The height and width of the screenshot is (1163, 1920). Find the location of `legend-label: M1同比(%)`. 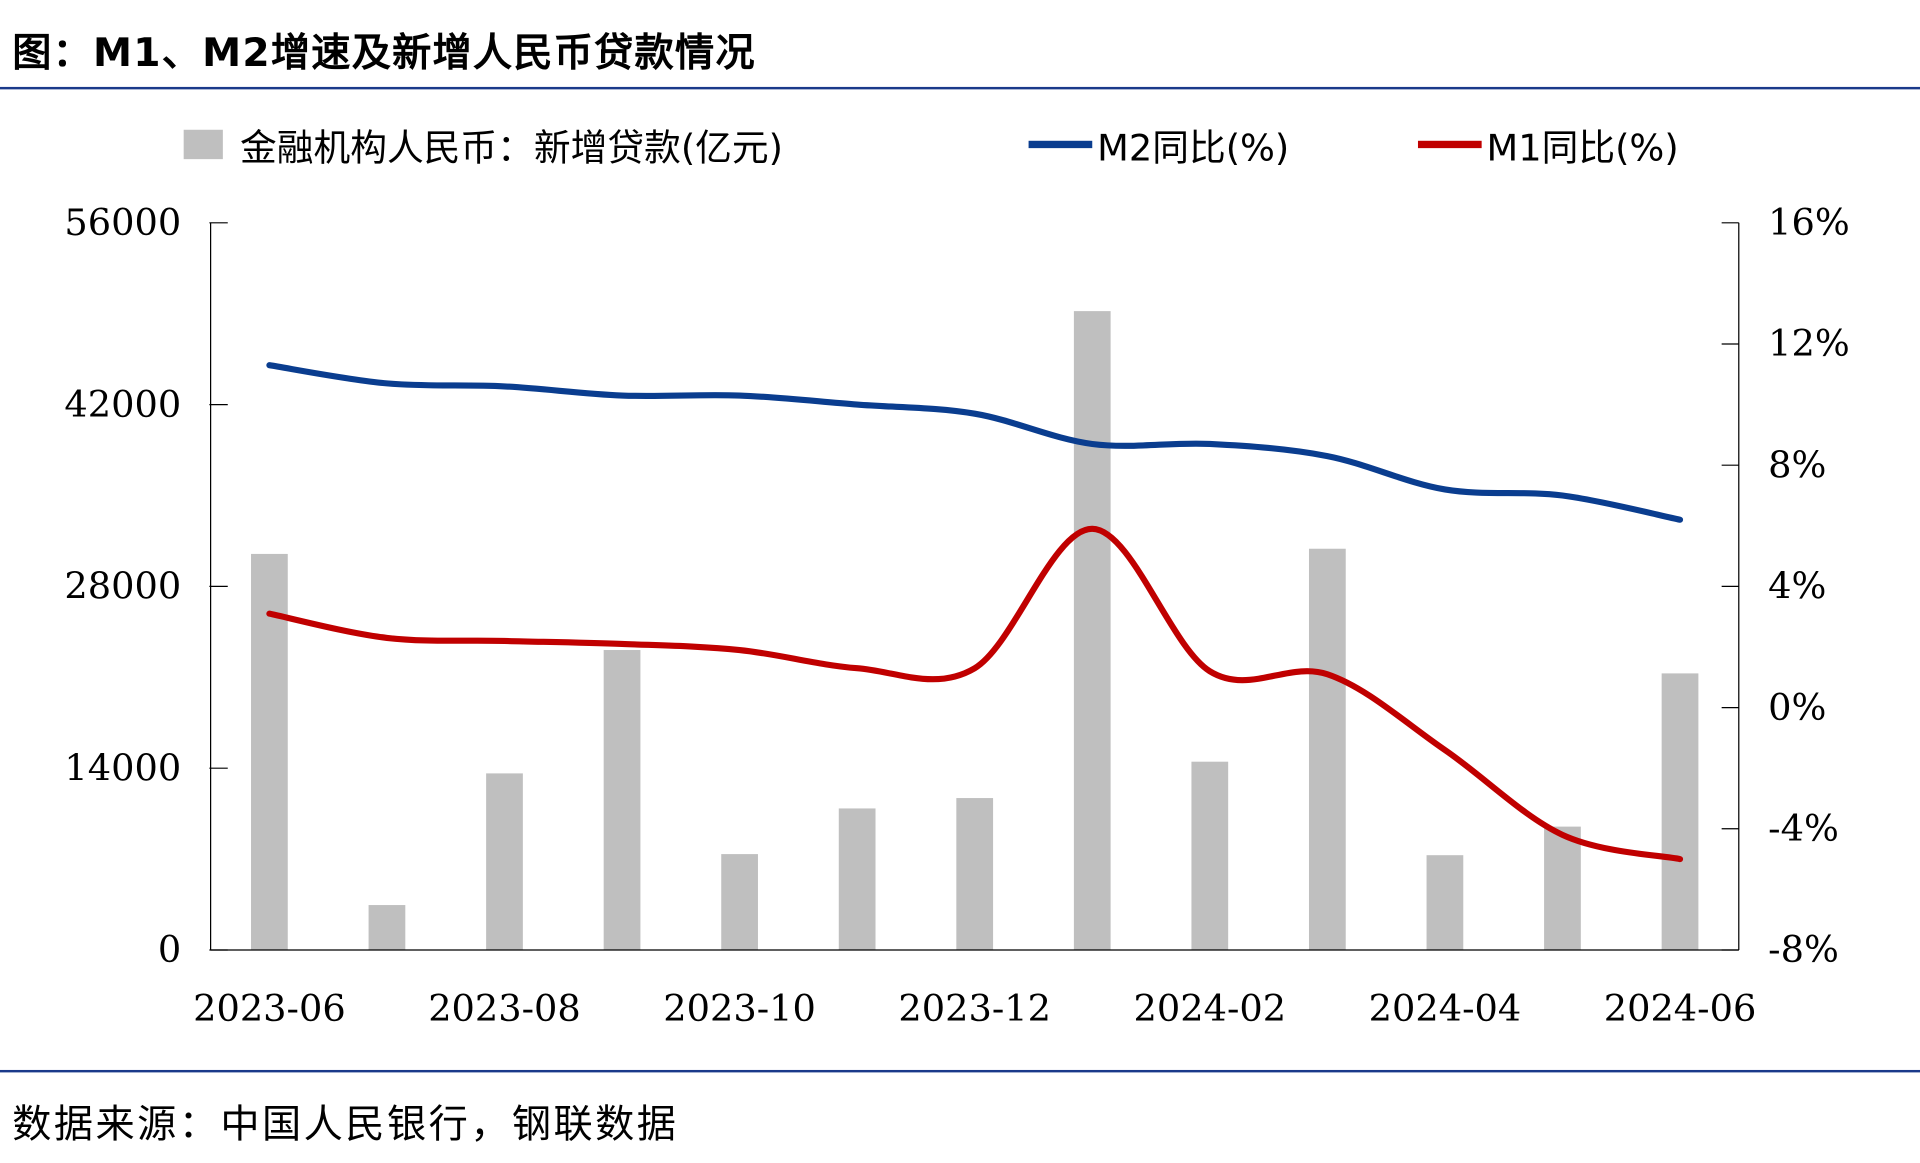

legend-label: M1同比(%) is located at coordinates (1582, 149).